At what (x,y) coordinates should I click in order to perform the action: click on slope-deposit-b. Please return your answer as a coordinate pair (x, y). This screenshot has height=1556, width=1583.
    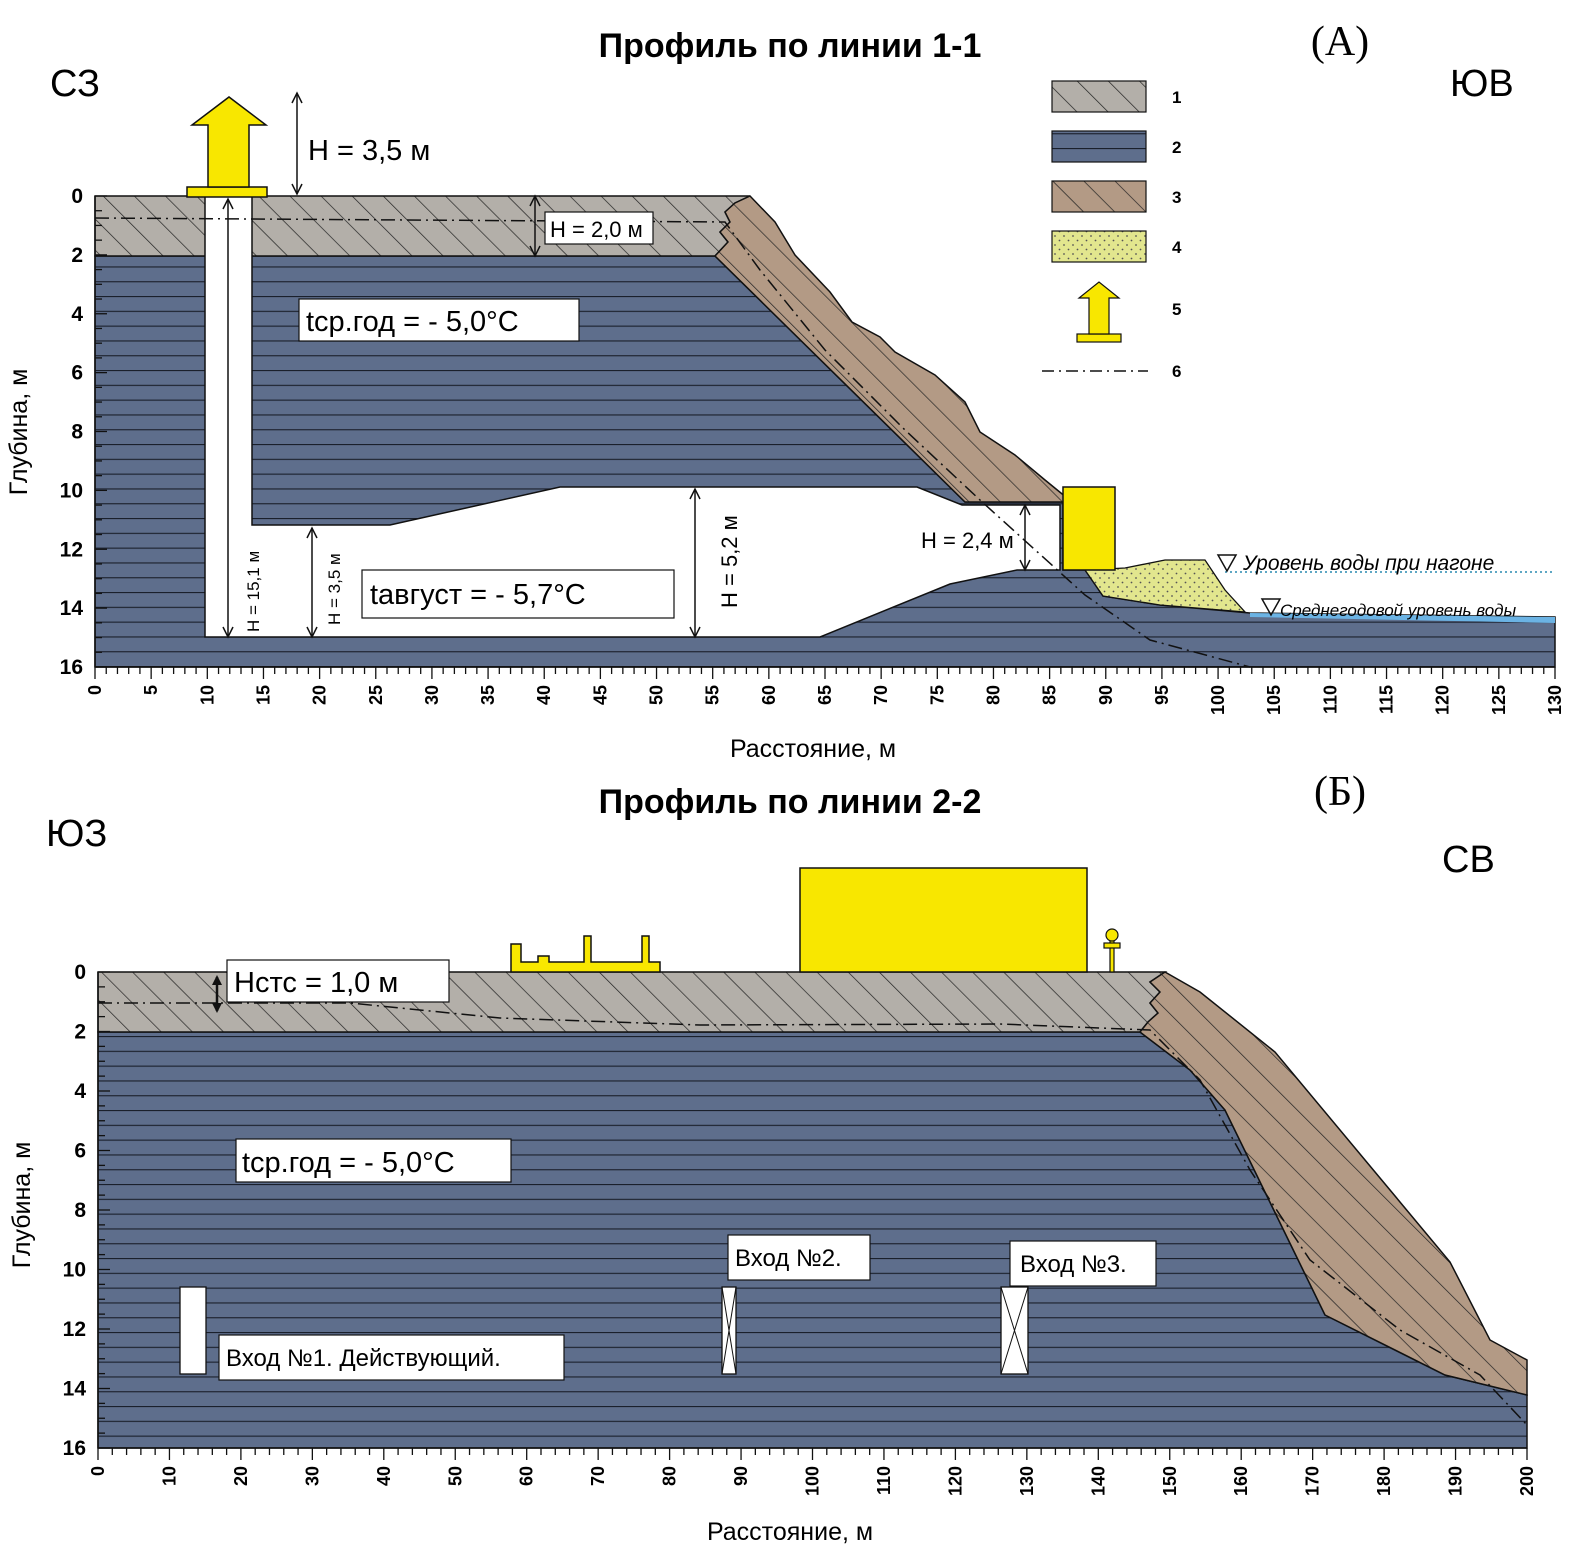
    Looking at the image, I should click on (1333, 1183).